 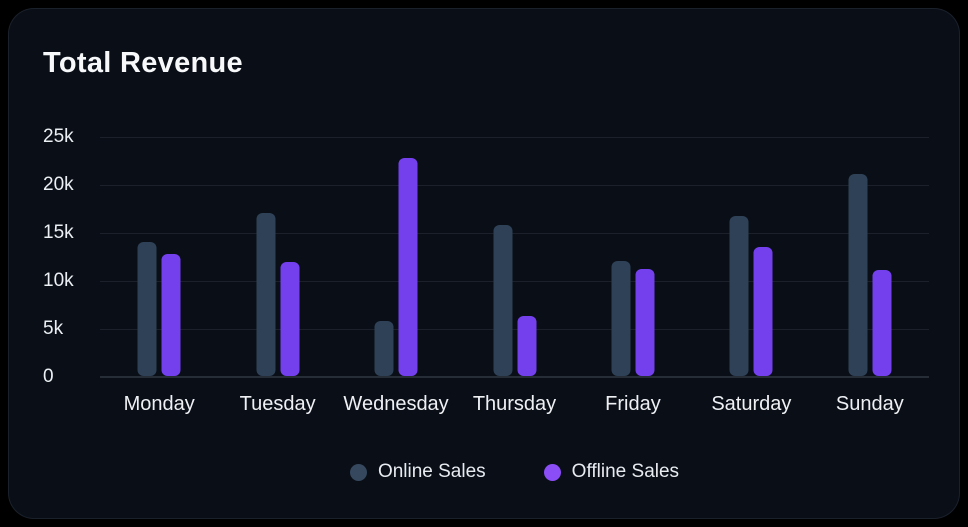 I want to click on bar-online-sales-thursday, so click(x=502, y=300).